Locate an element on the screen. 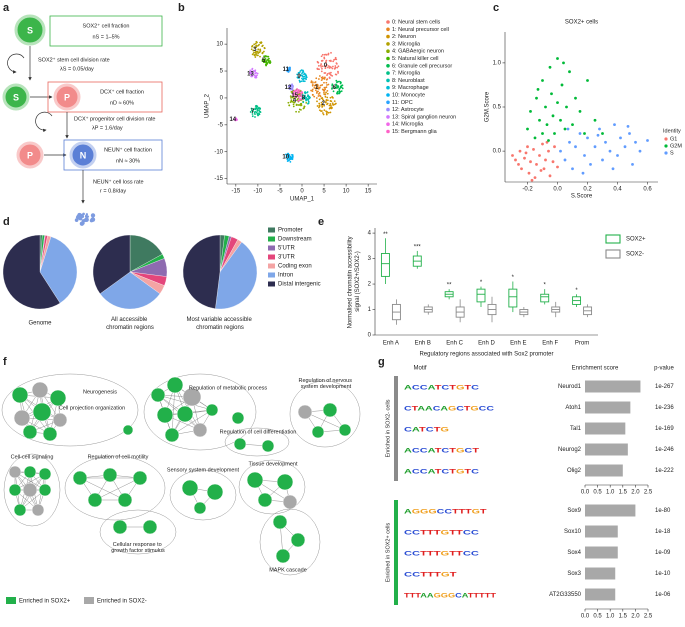 This screenshot has height=627, width=685. p-value: 1e-246 is located at coordinates (664, 450).